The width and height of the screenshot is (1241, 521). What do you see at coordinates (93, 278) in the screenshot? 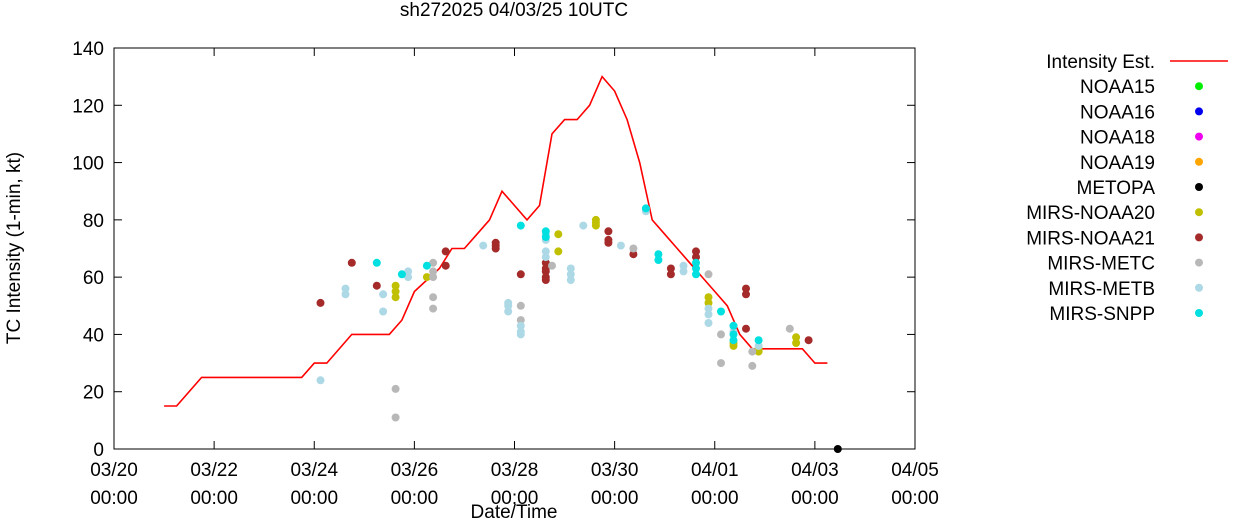
I see `y-tick-label: 60` at bounding box center [93, 278].